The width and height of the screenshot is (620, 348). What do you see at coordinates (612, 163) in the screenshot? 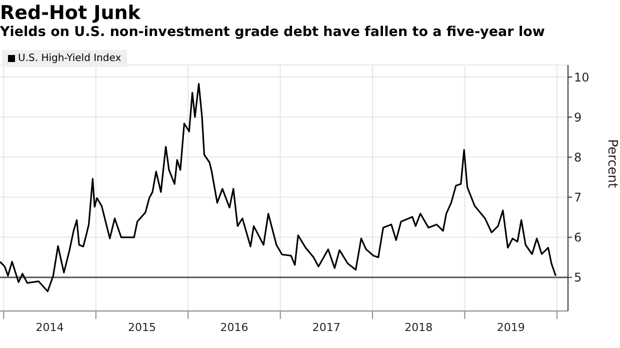
I see `y-axis-title: Percent` at bounding box center [612, 163].